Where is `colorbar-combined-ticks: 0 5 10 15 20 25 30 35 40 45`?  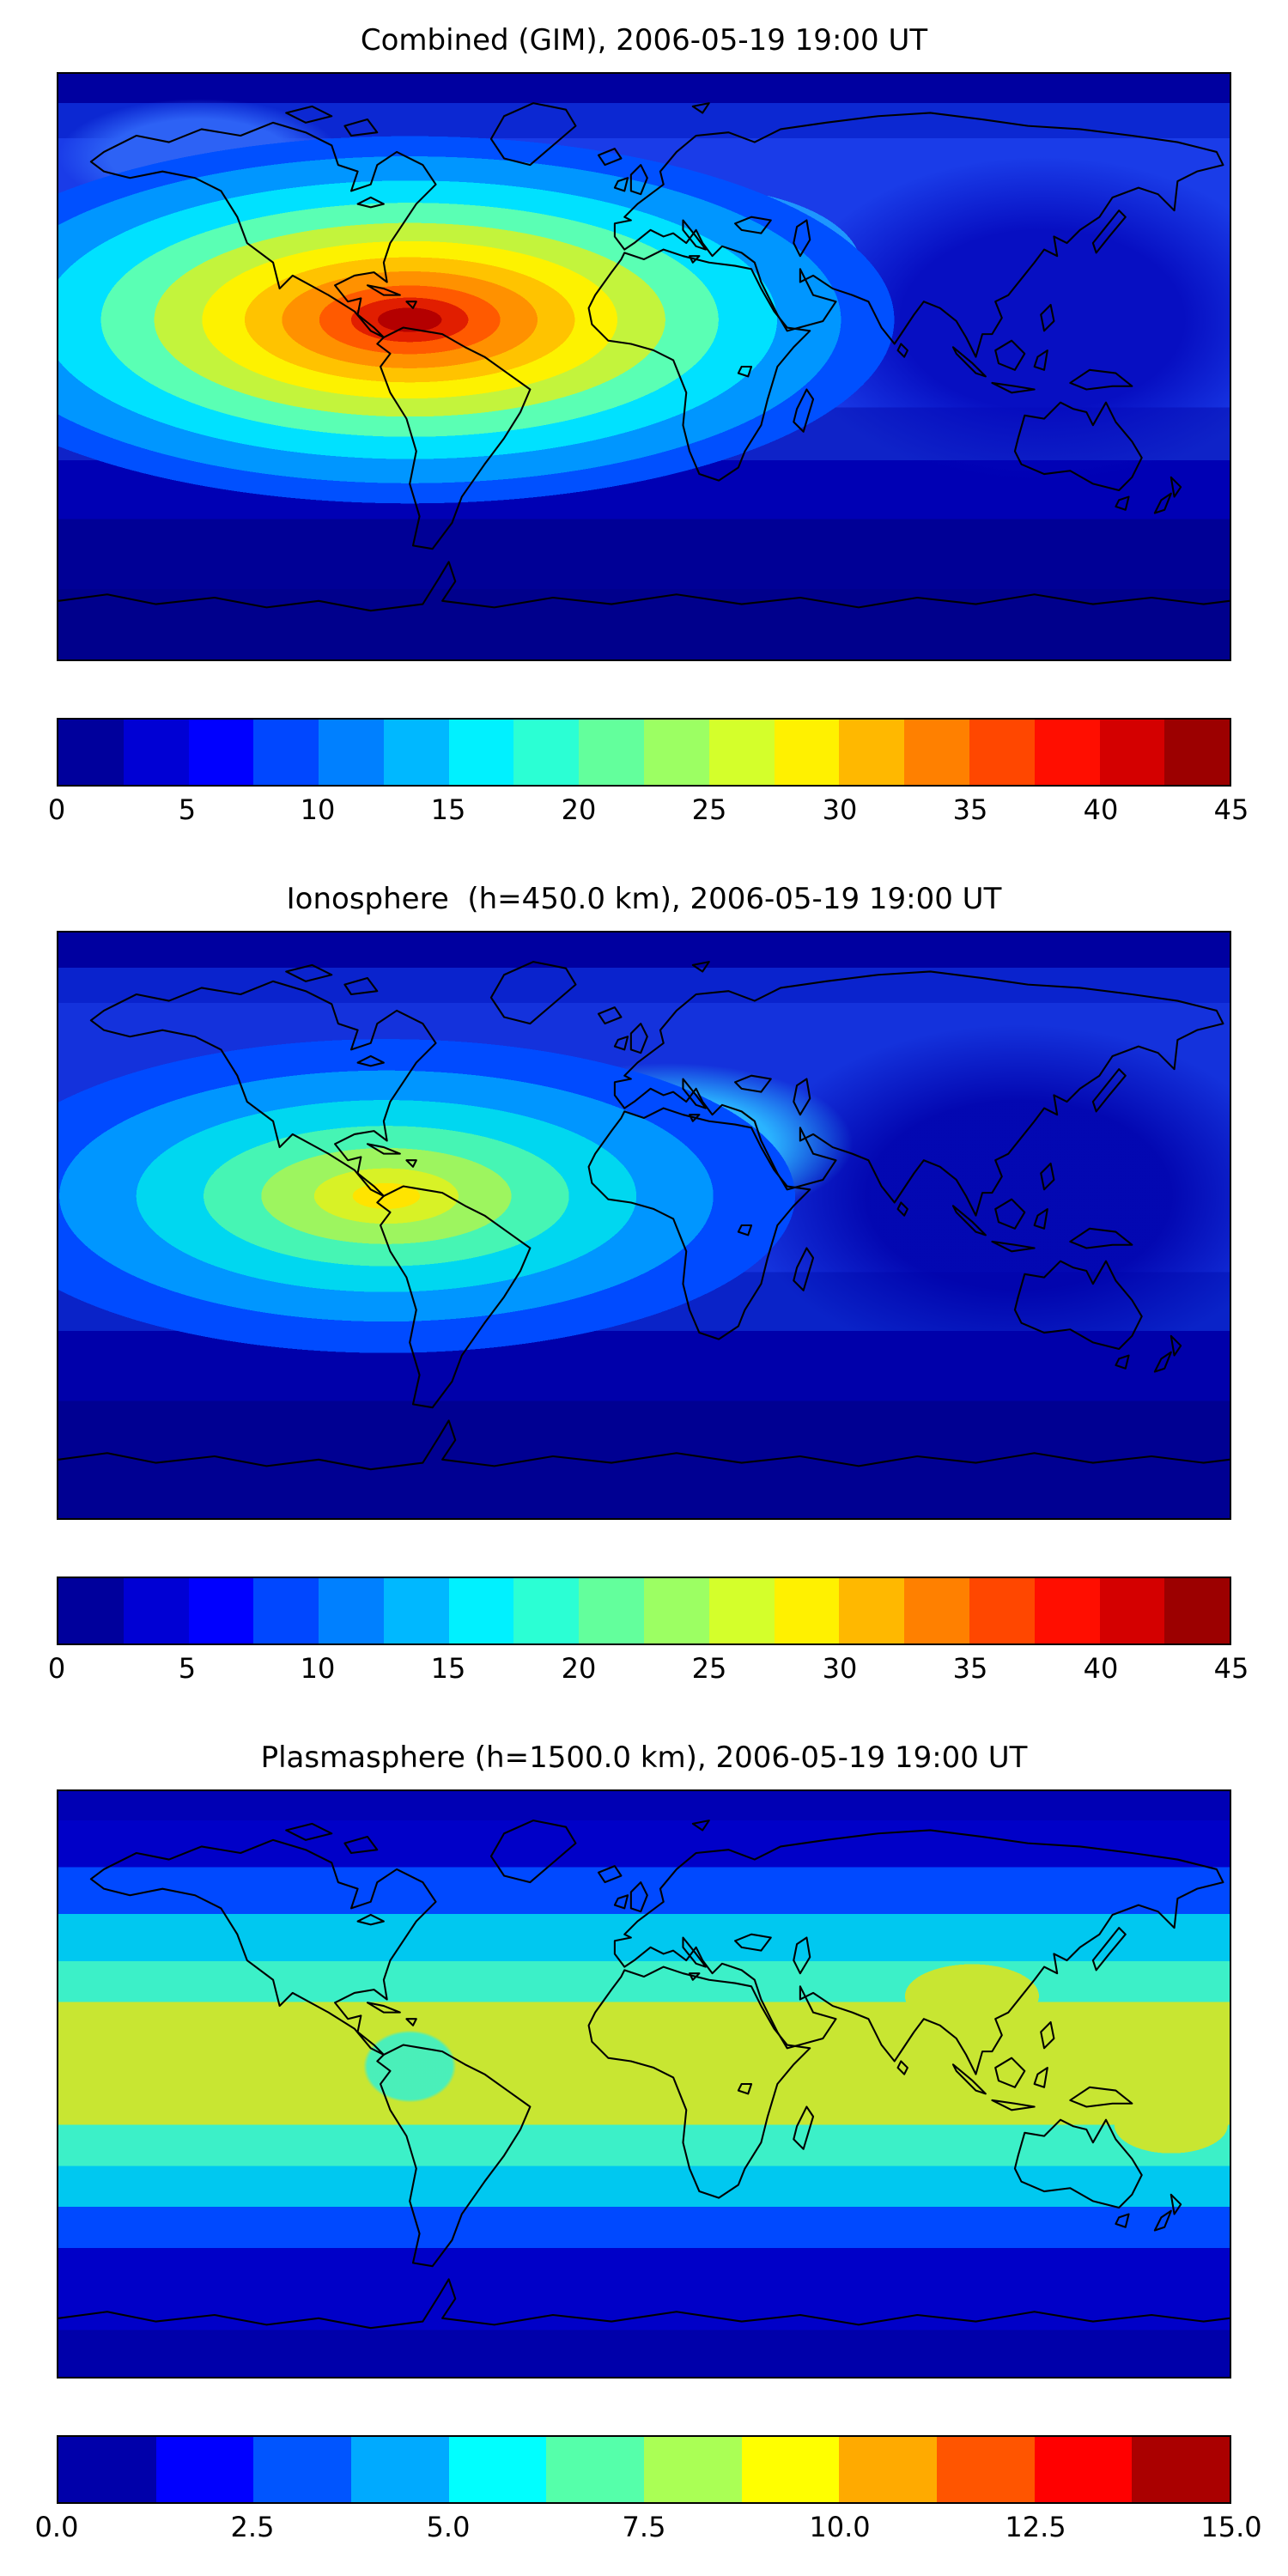 colorbar-combined-ticks: 0 5 10 15 20 25 30 35 40 45 is located at coordinates (649, 808).